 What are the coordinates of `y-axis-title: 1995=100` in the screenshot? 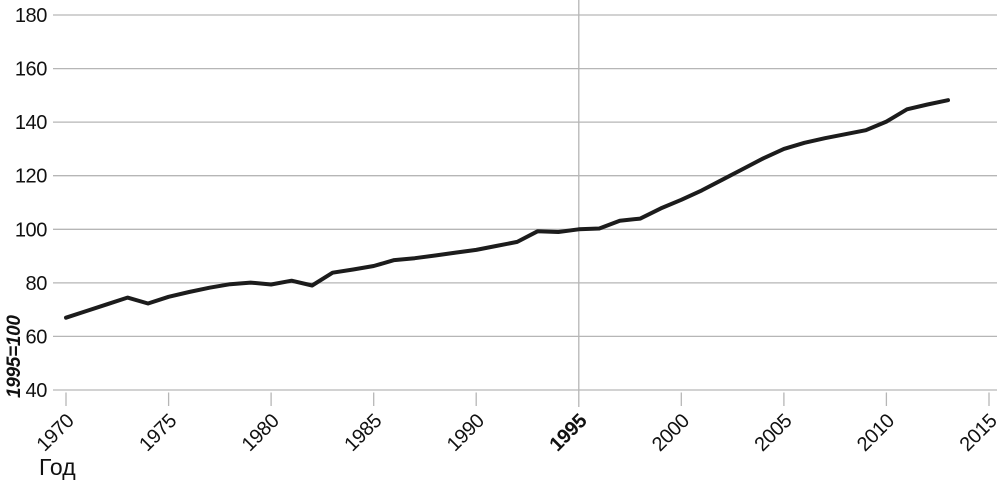 It's located at (14, 356).